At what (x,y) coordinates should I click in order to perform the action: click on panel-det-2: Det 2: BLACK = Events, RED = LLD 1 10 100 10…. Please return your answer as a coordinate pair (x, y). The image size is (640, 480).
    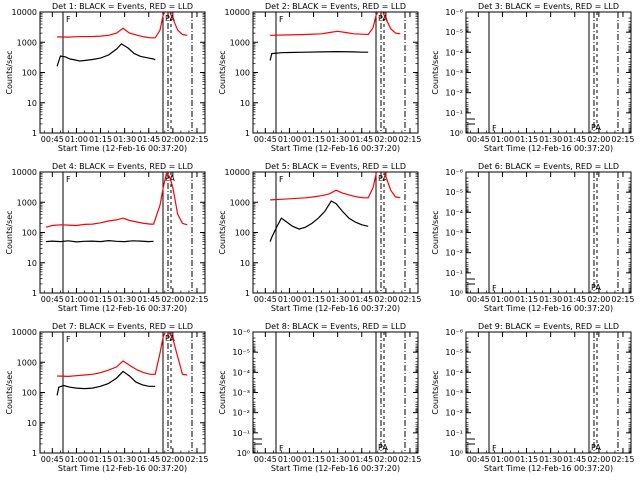
    Looking at the image, I should click on (319, 77).